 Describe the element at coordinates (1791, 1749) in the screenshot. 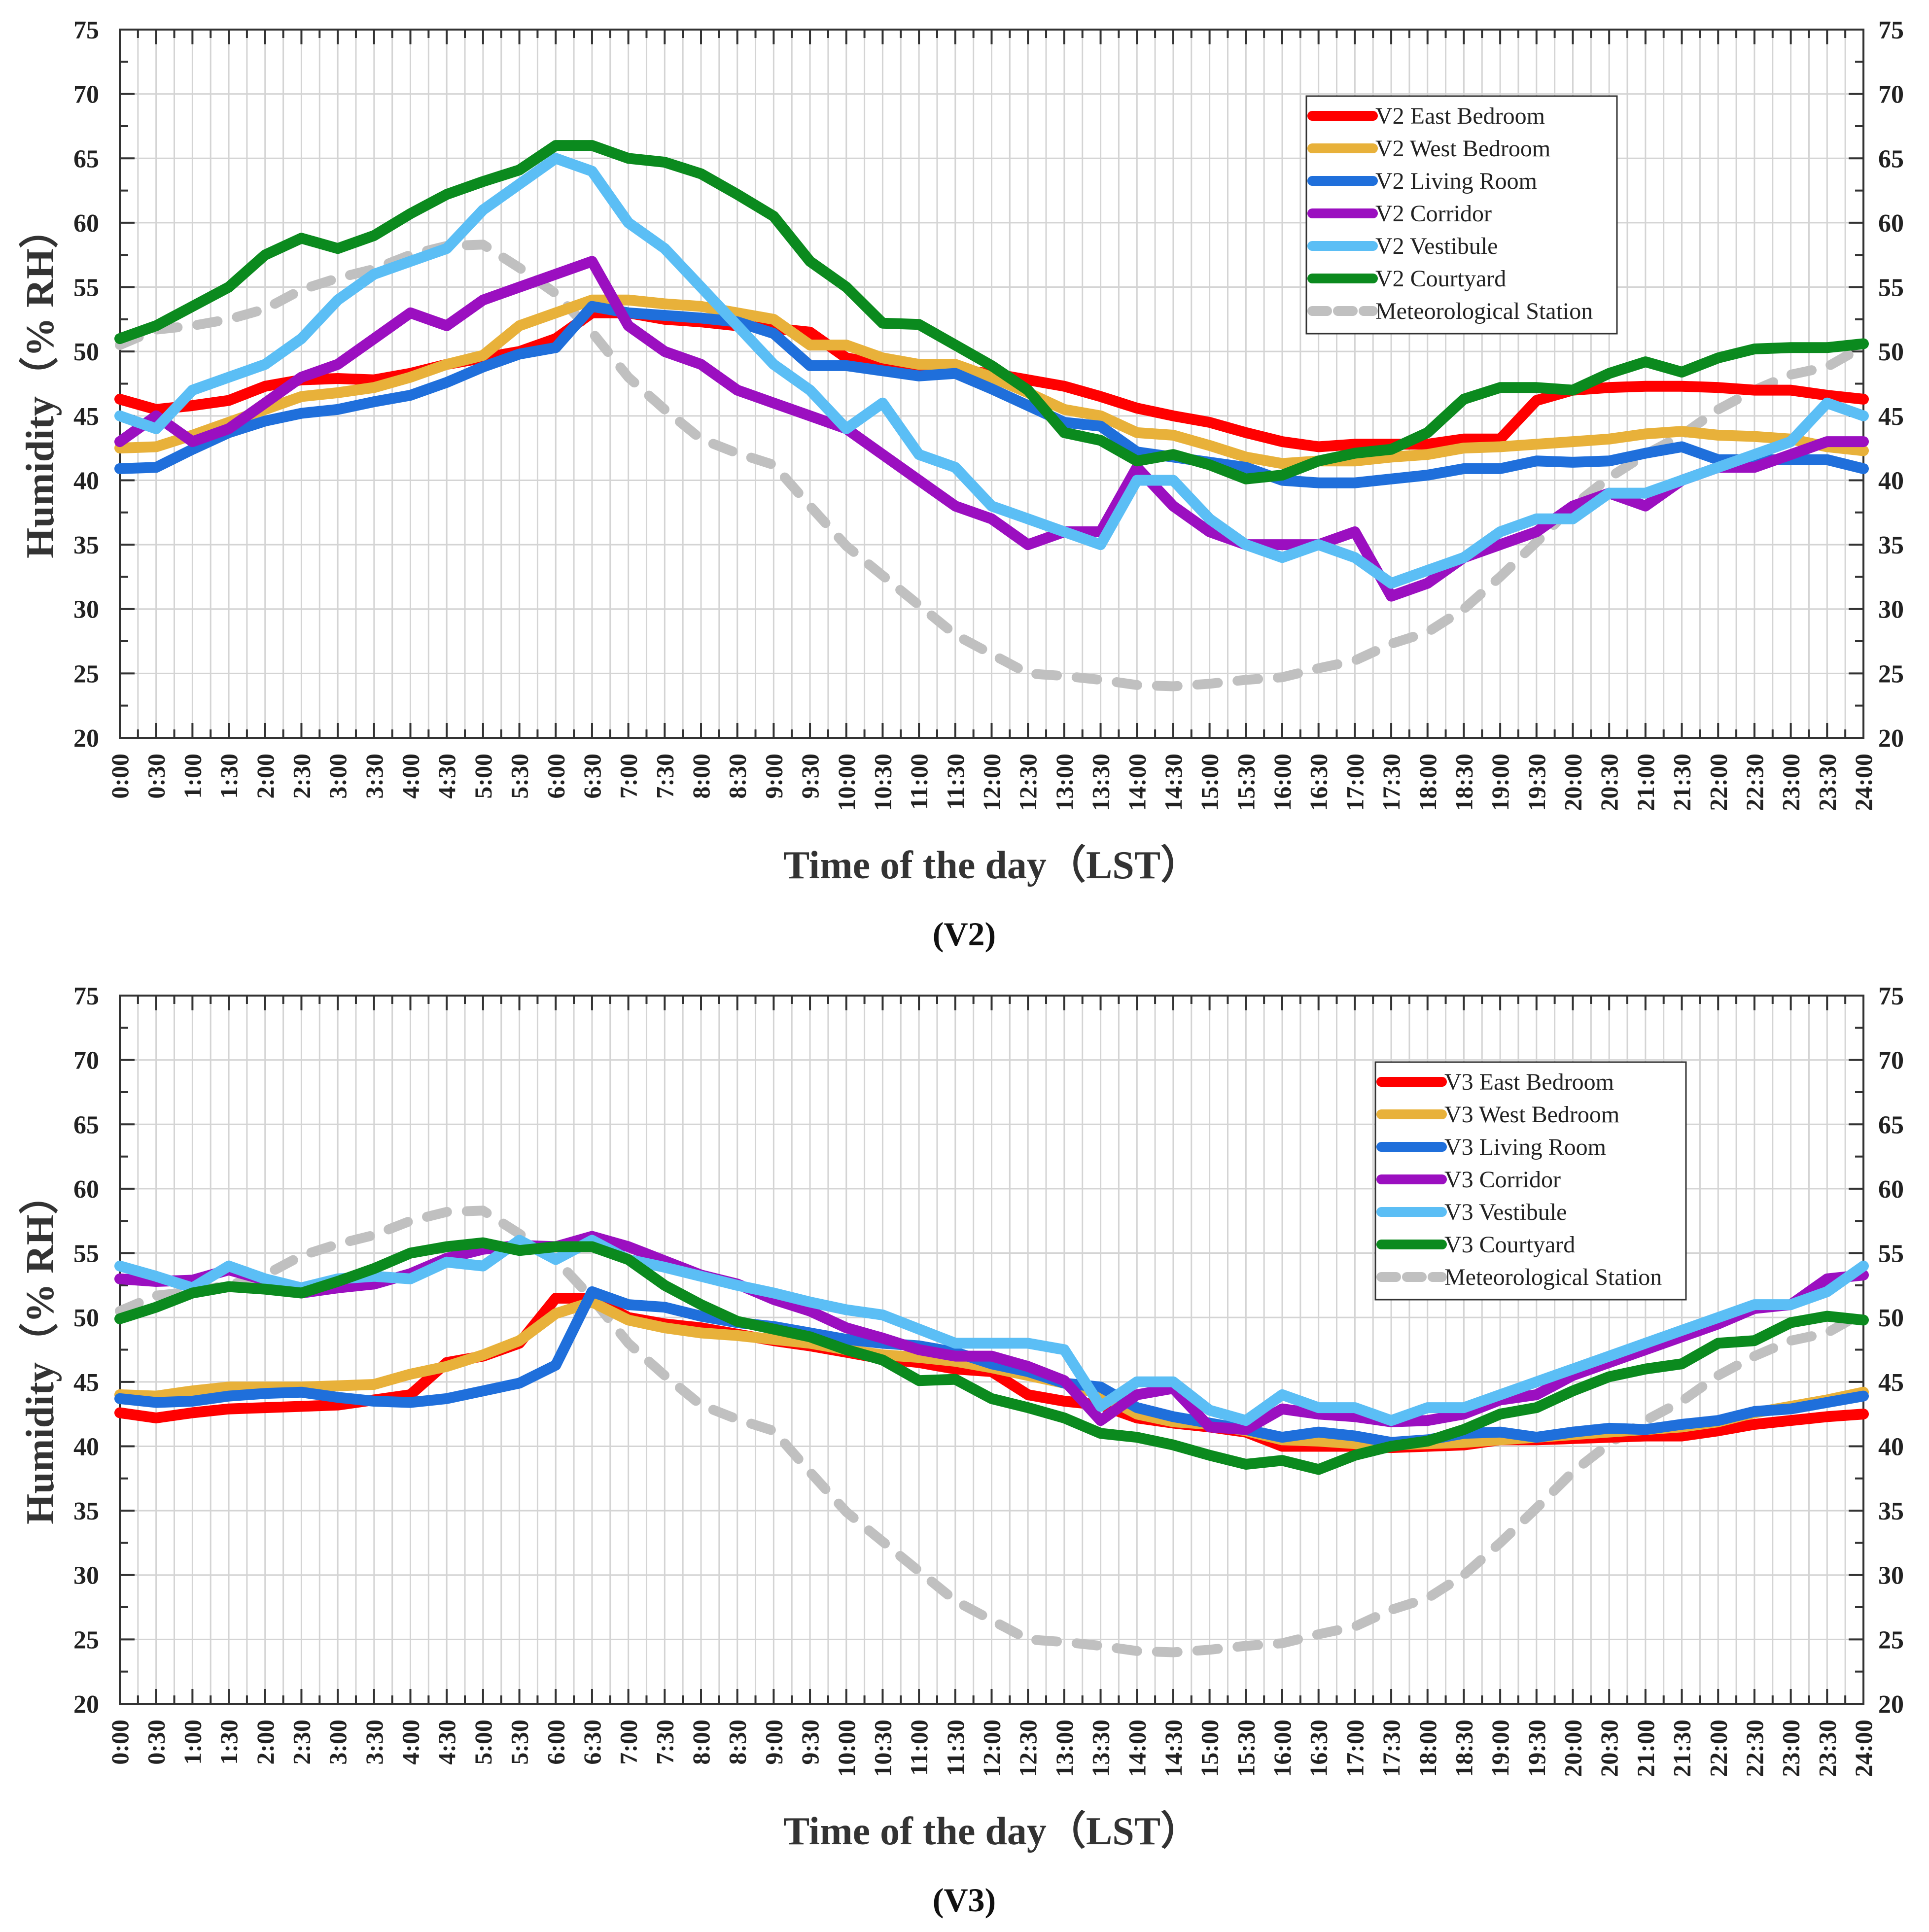

I see `x-tick-label: 23:00` at that location.